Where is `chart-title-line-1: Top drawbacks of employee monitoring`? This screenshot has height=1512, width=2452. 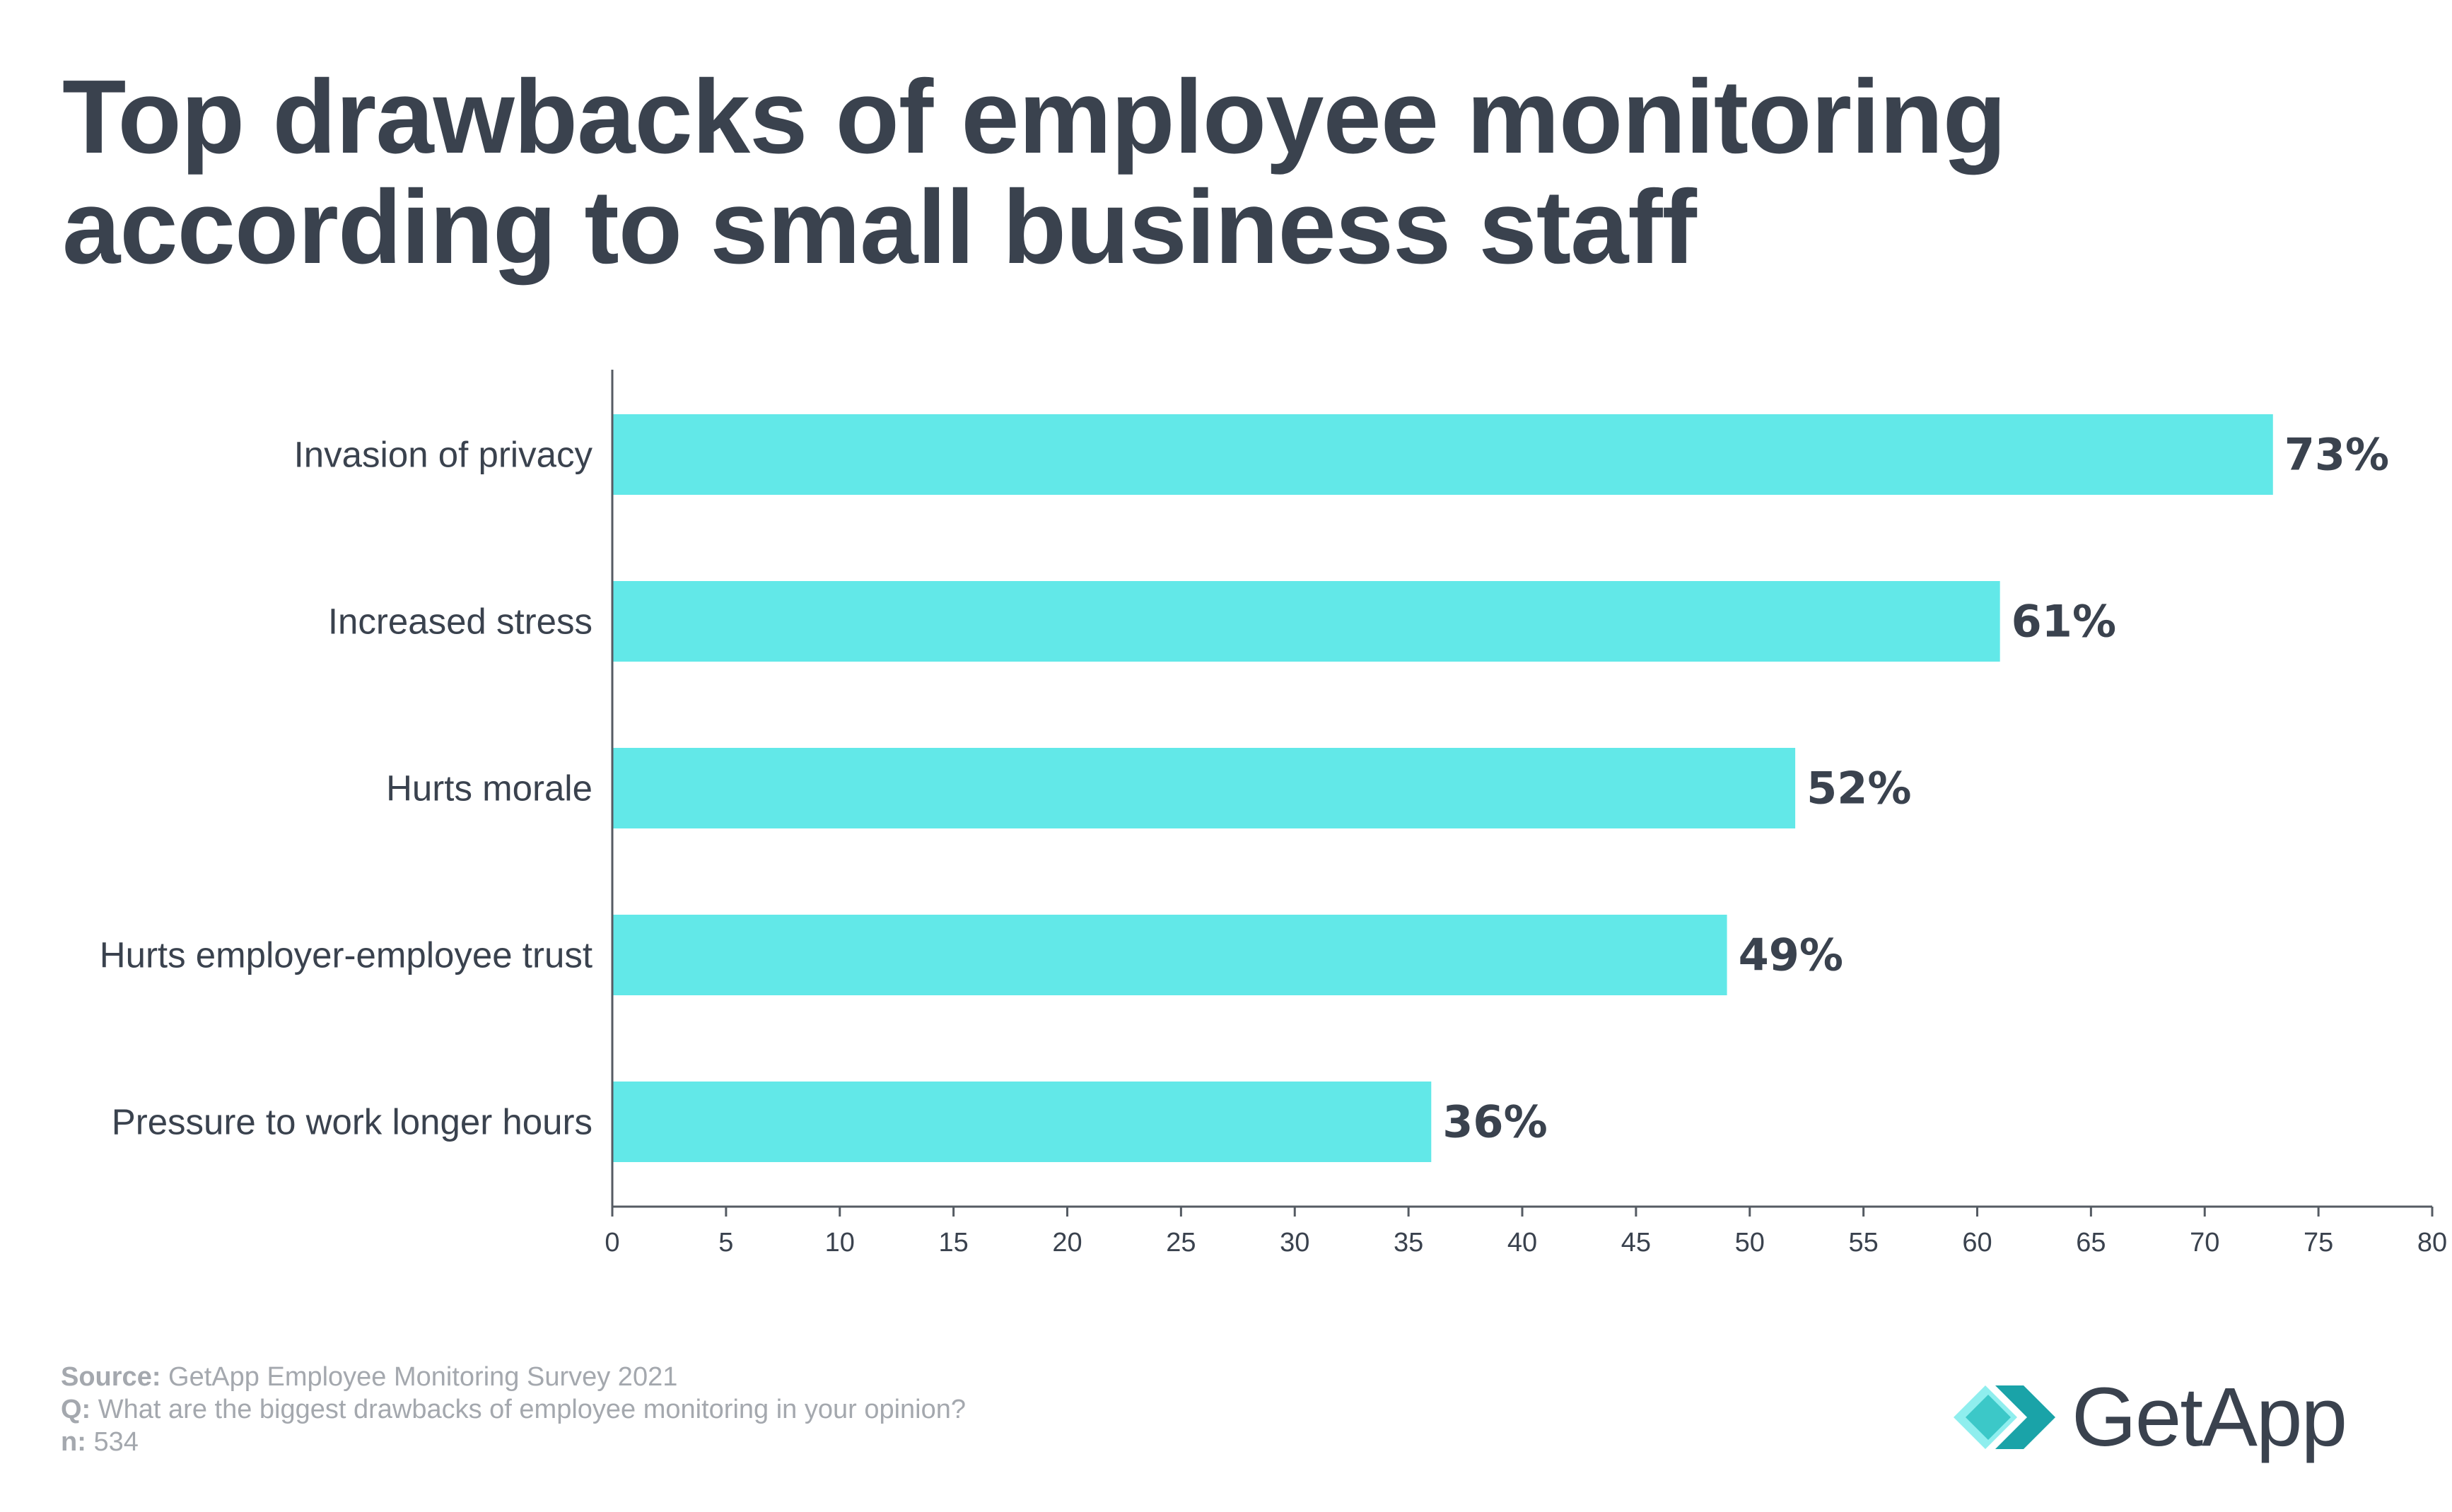
chart-title-line-1: Top drawbacks of employee monitoring is located at coordinates (1034, 117).